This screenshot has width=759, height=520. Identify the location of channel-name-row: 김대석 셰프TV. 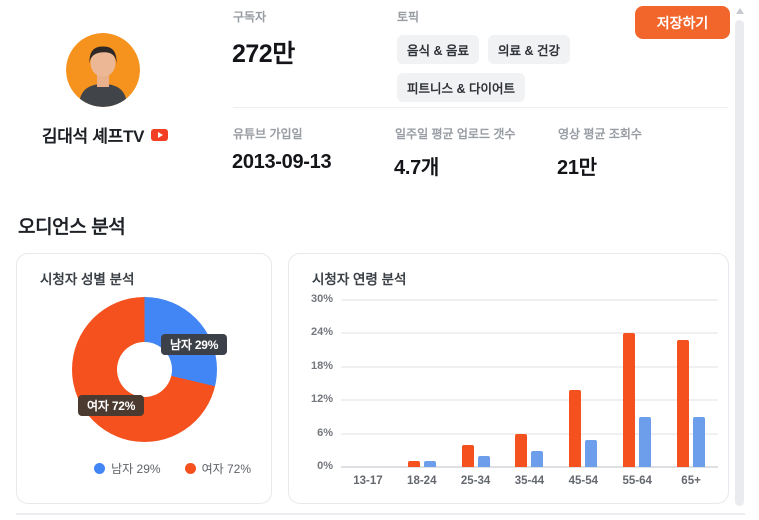
(105, 134).